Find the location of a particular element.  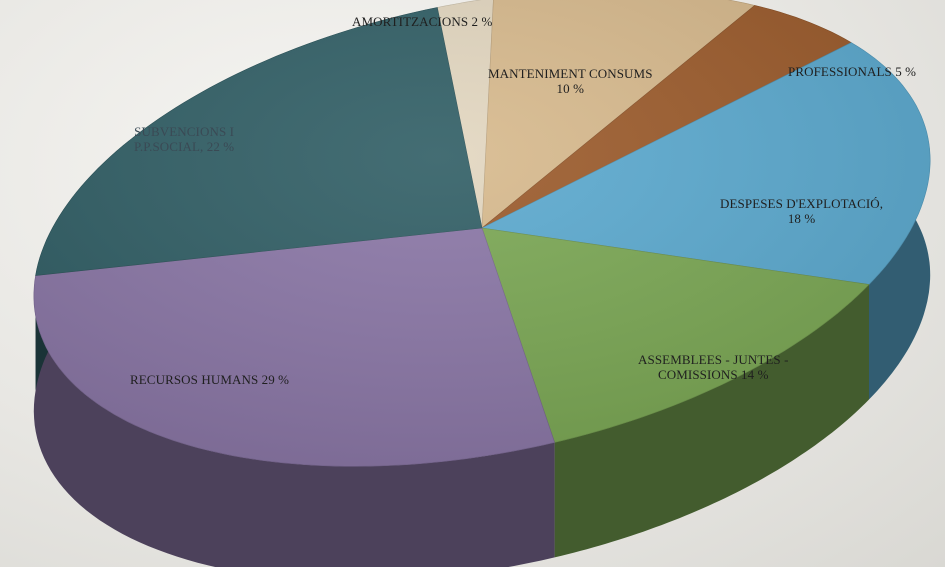

label-subvencions-line1: SUBVENCIONS I is located at coordinates (184, 131).